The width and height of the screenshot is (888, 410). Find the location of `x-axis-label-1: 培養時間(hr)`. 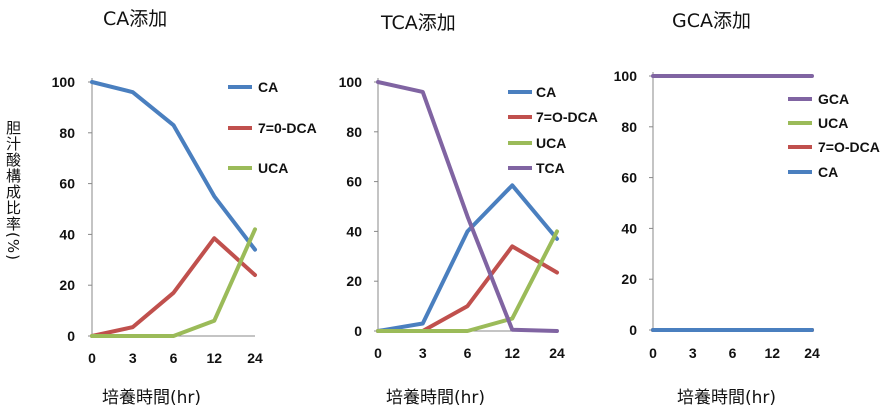

x-axis-label-1: 培養時間(hr) is located at coordinates (152, 398).